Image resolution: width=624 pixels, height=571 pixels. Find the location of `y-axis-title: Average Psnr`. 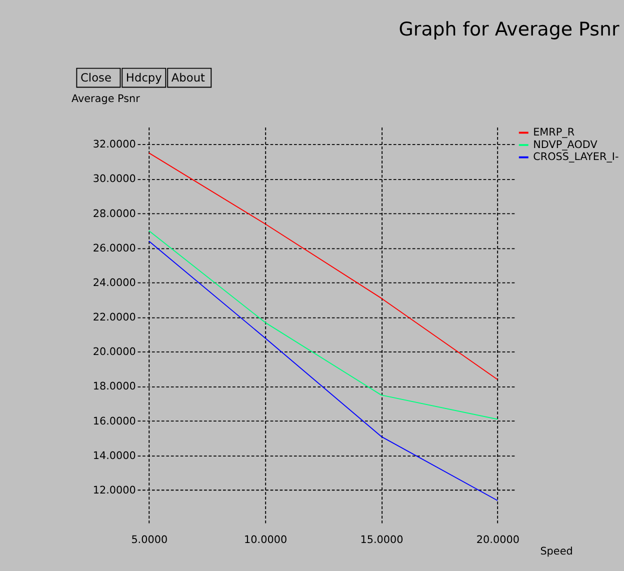

y-axis-title: Average Psnr is located at coordinates (106, 98).